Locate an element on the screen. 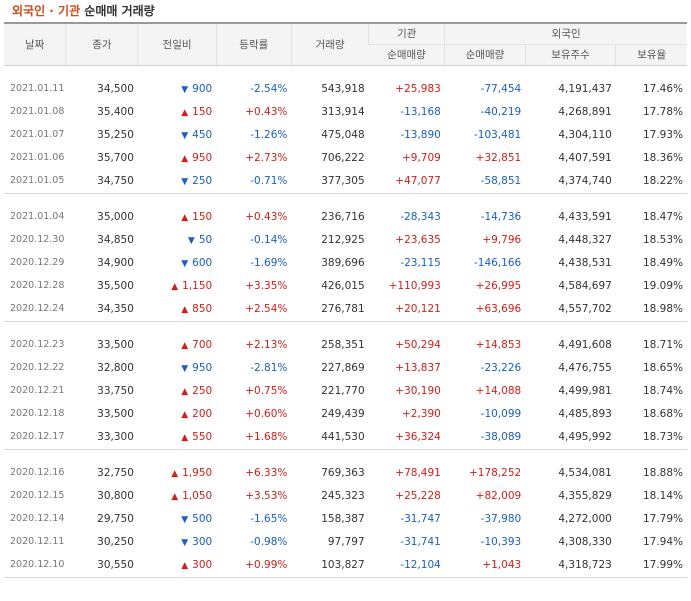 This screenshot has height=601, width=691. date-cell: 2021.01.05 is located at coordinates (37, 180).